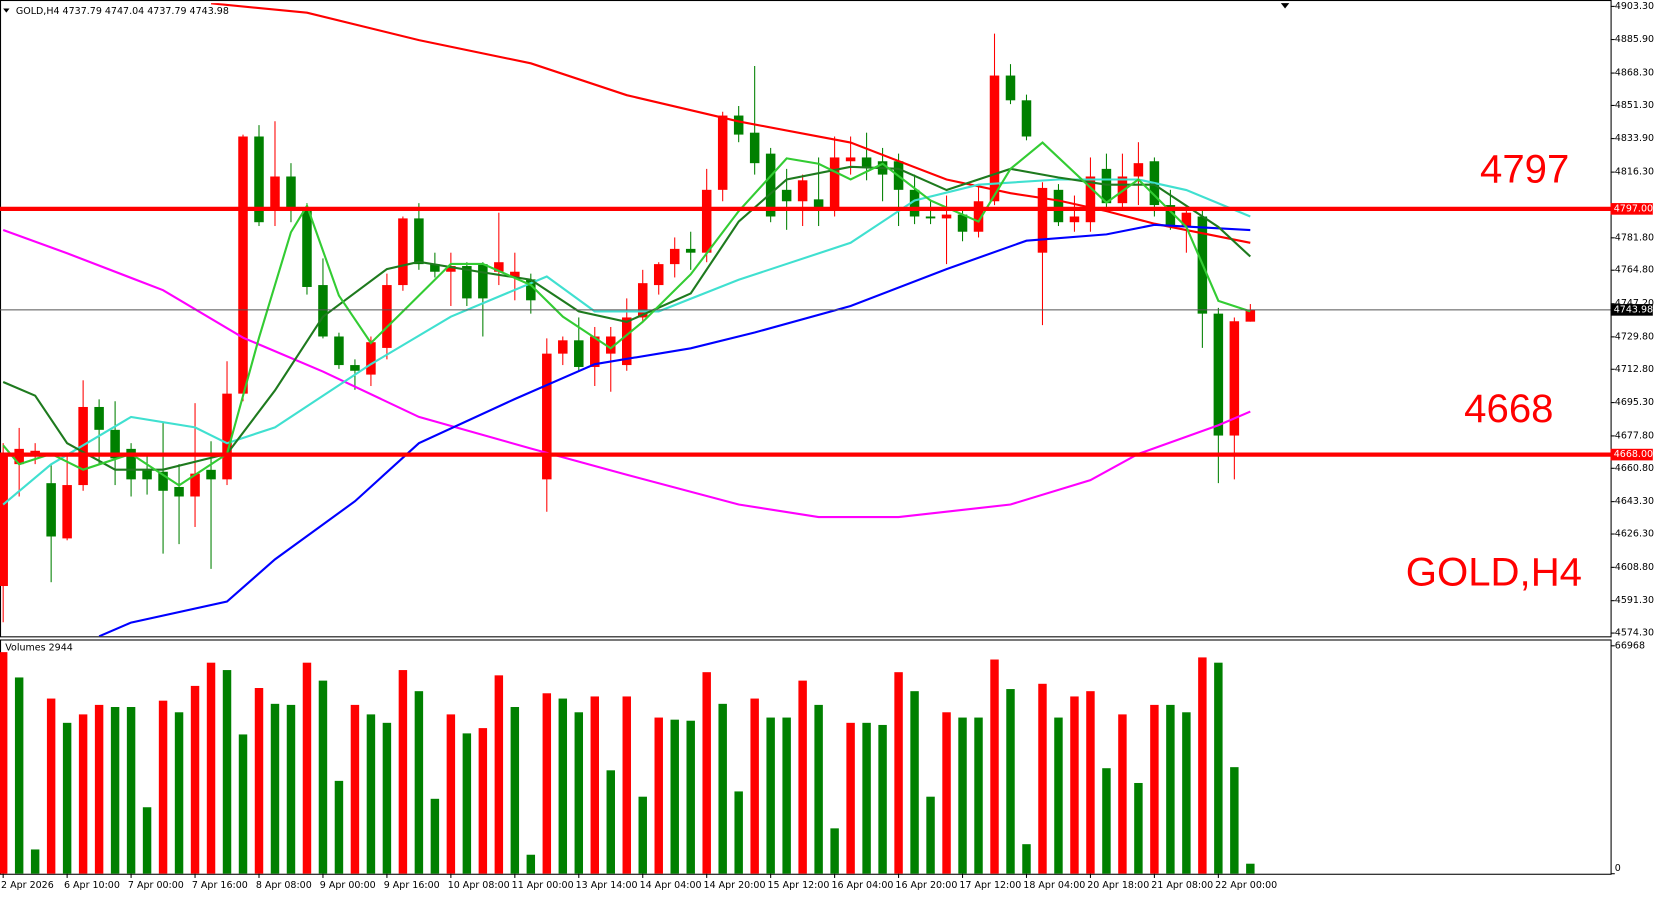 The width and height of the screenshot is (1656, 898). Describe the element at coordinates (284, 885) in the screenshot. I see `x-tick-label: 8 Apr 08:00` at that location.